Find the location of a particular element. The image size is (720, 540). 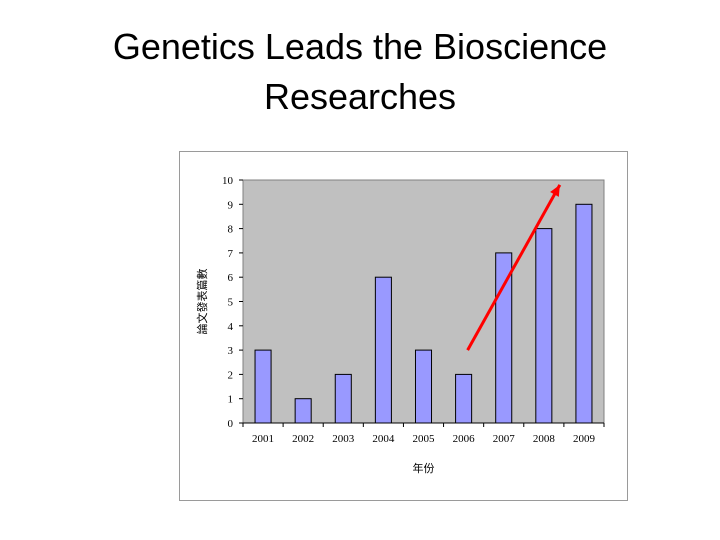

slide-title-line-1: Genetics Leads the Bioscience is located at coordinates (360, 46).